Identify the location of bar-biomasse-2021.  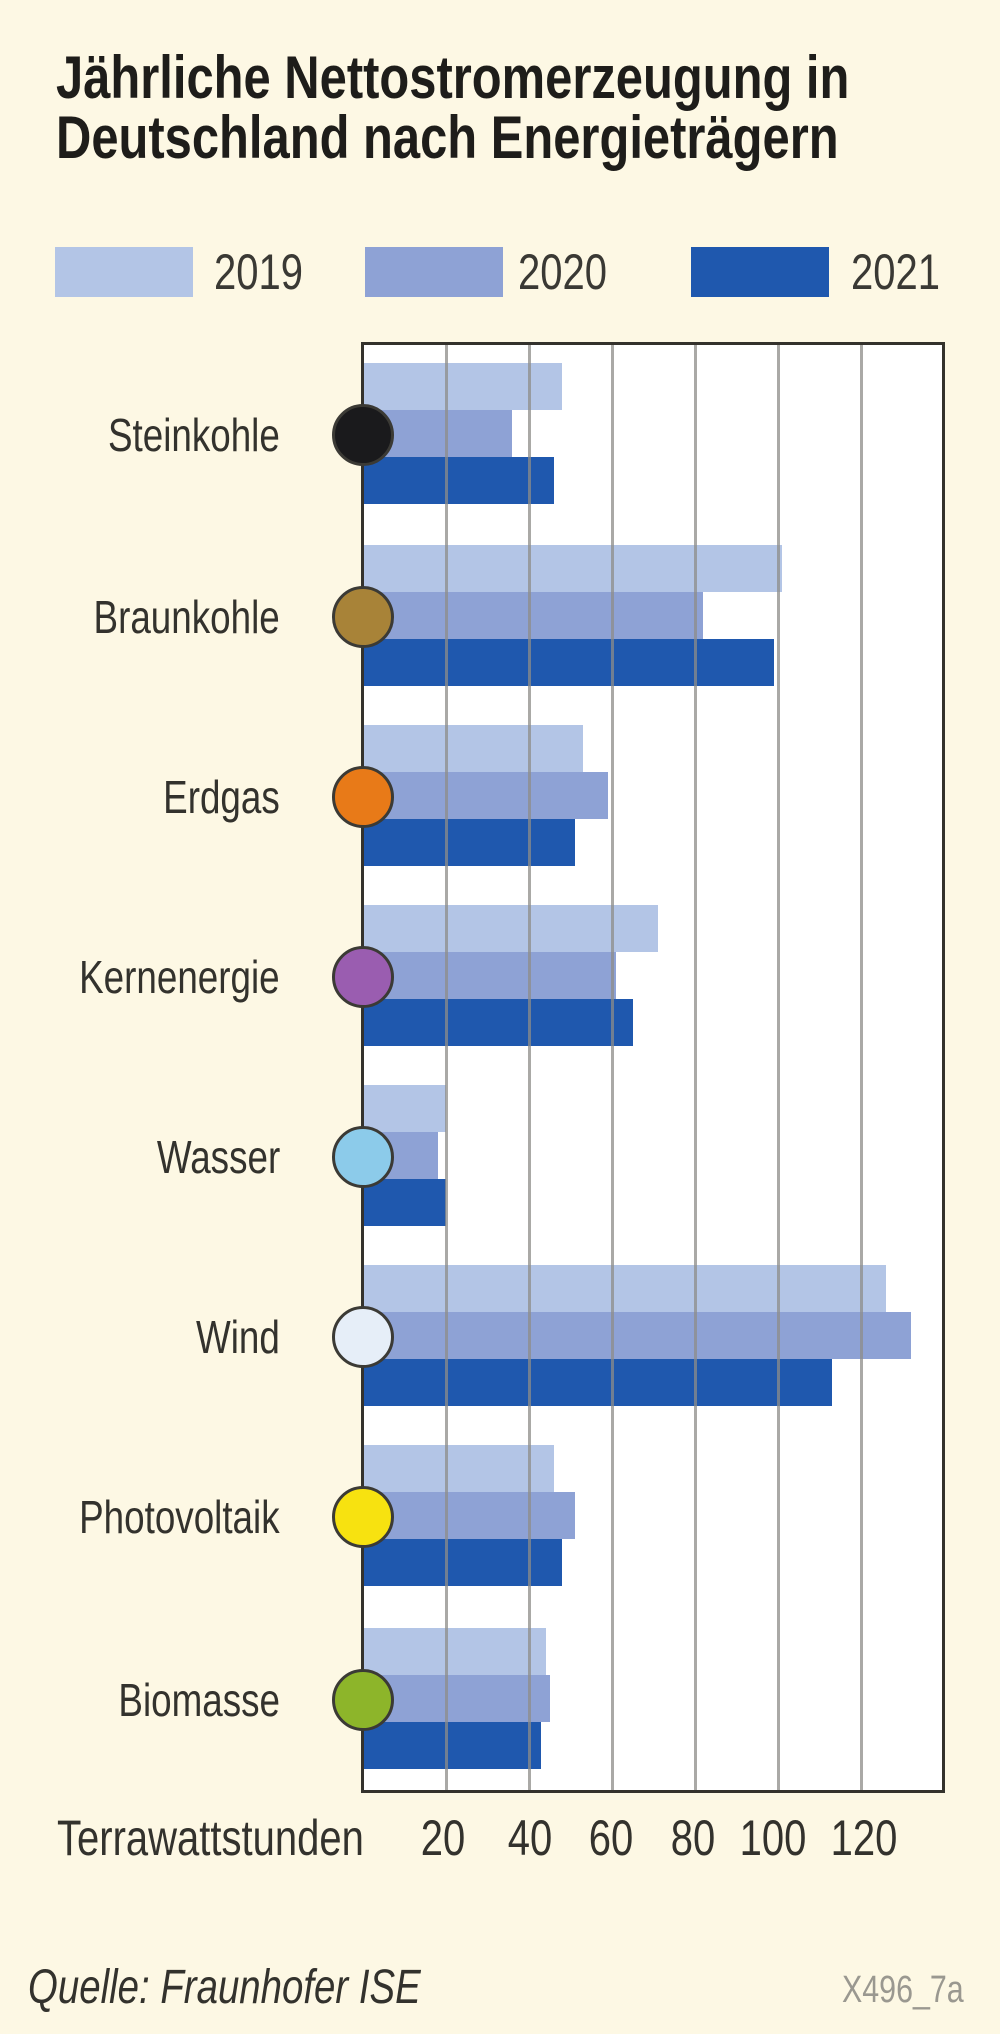
(452, 1745).